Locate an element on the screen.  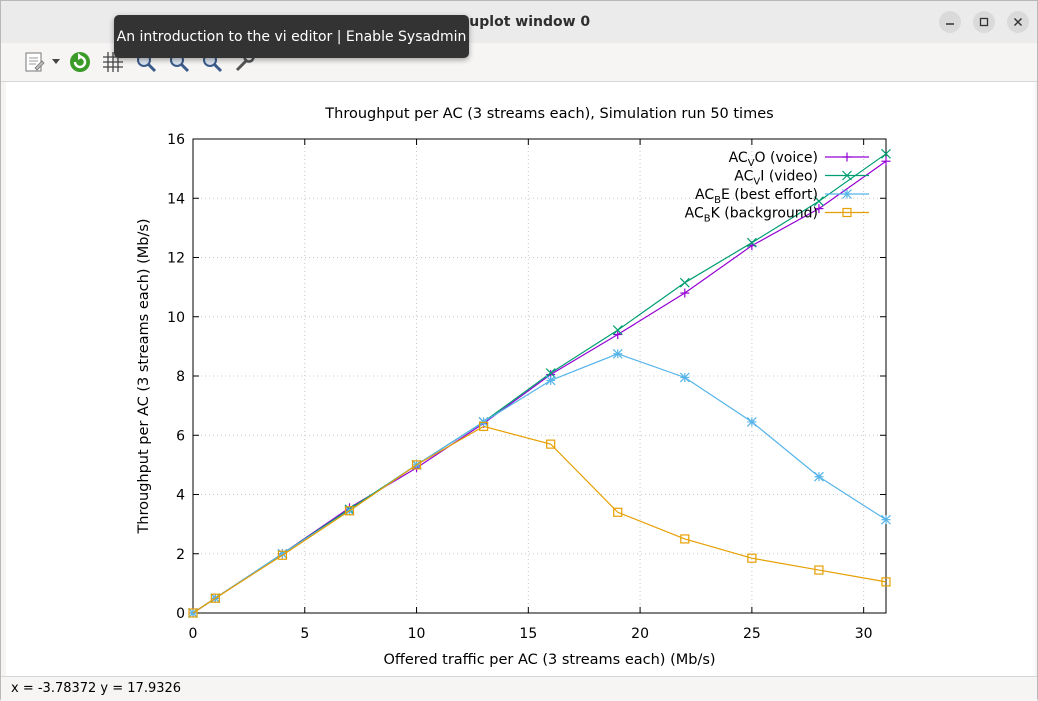
legend-label: ACVI (video) is located at coordinates (776, 178).